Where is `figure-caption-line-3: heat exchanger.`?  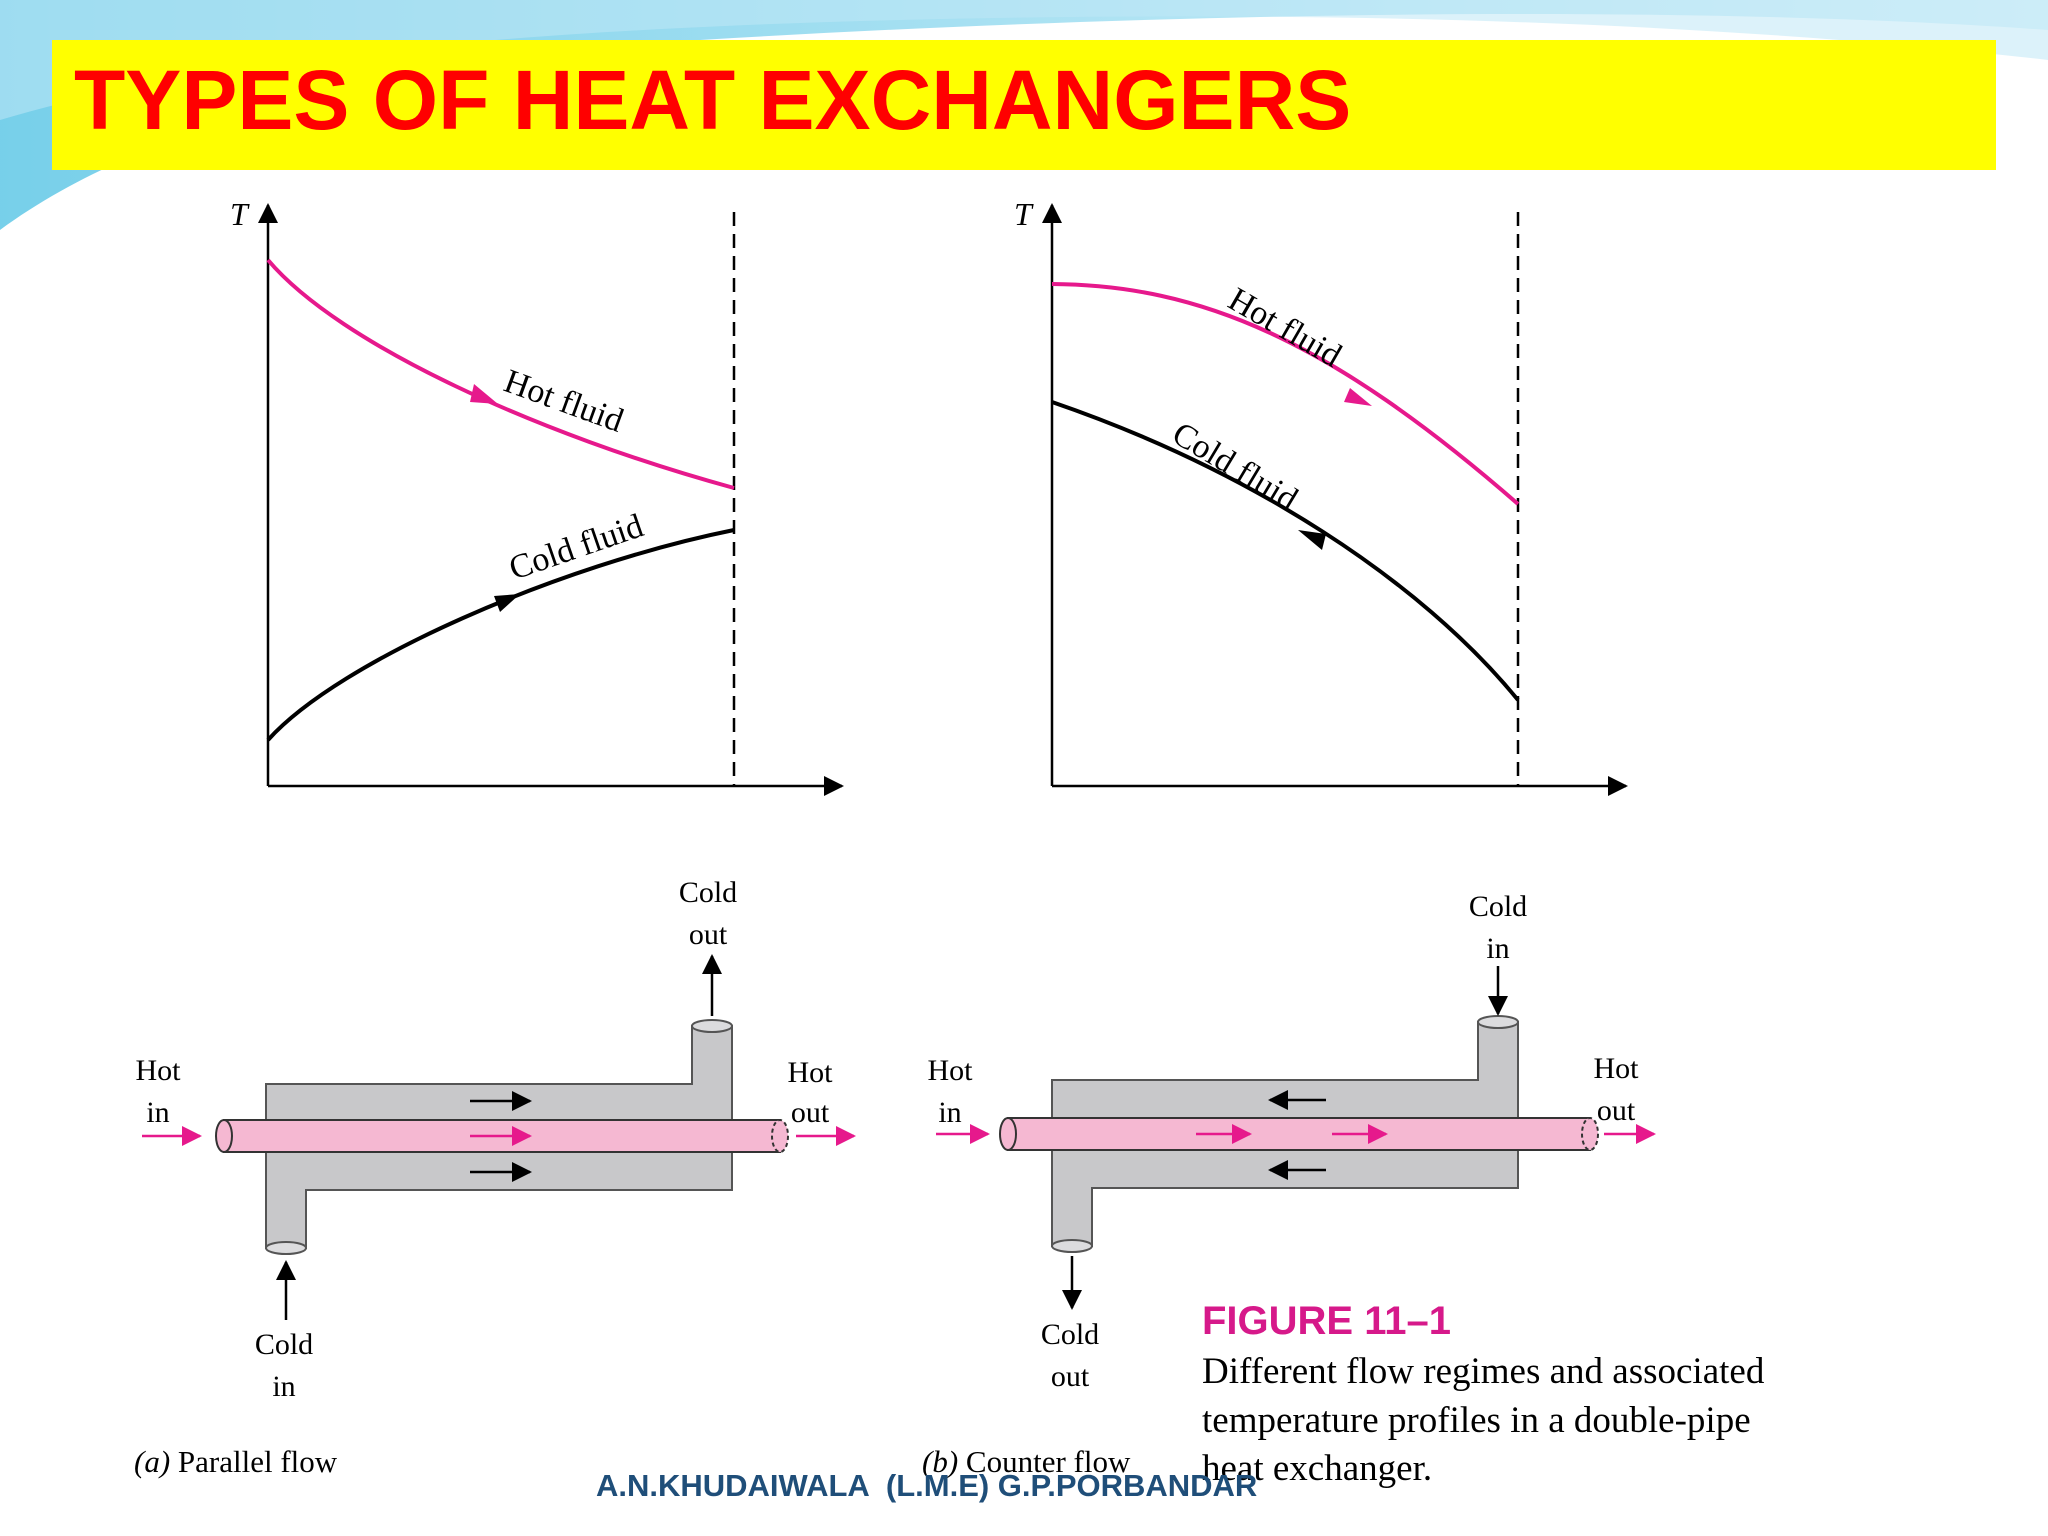
figure-caption-line-3: heat exchanger. is located at coordinates (1317, 1468).